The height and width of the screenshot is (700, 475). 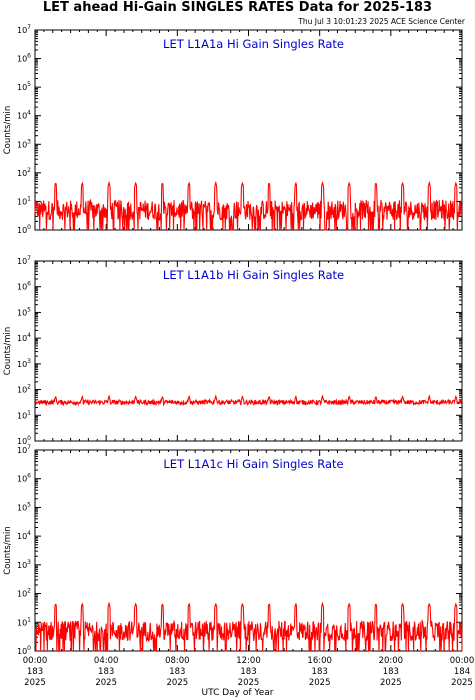 What do you see at coordinates (253, 44) in the screenshot?
I see `panel-title: LET L1A1a Hi Gain Singles Rate` at bounding box center [253, 44].